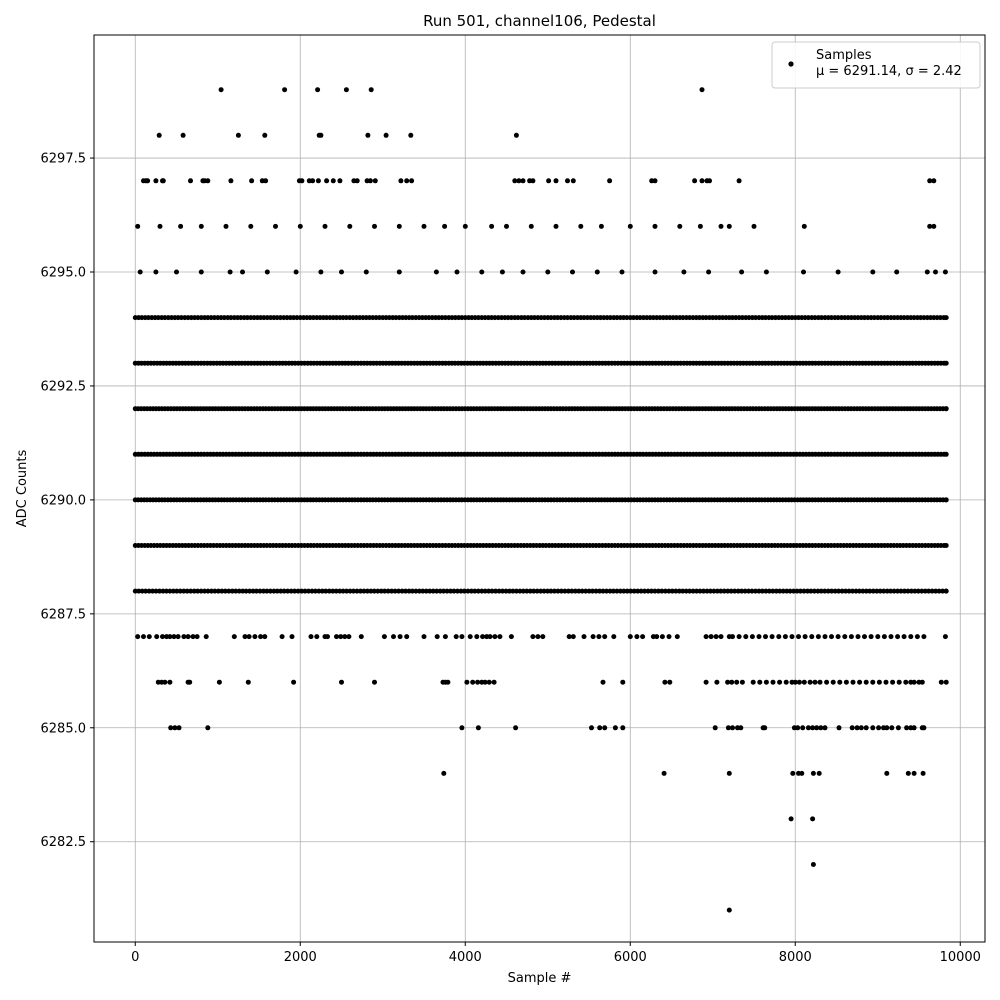  Describe the element at coordinates (64, 273) in the screenshot. I see `y-tick-label: 6295.0` at that location.